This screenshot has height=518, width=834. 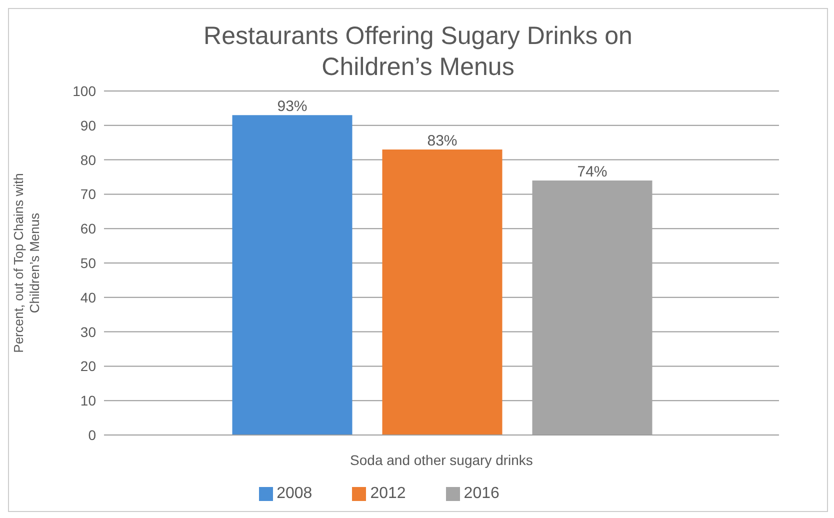 What do you see at coordinates (88, 160) in the screenshot?
I see `y-tick-label: 80` at bounding box center [88, 160].